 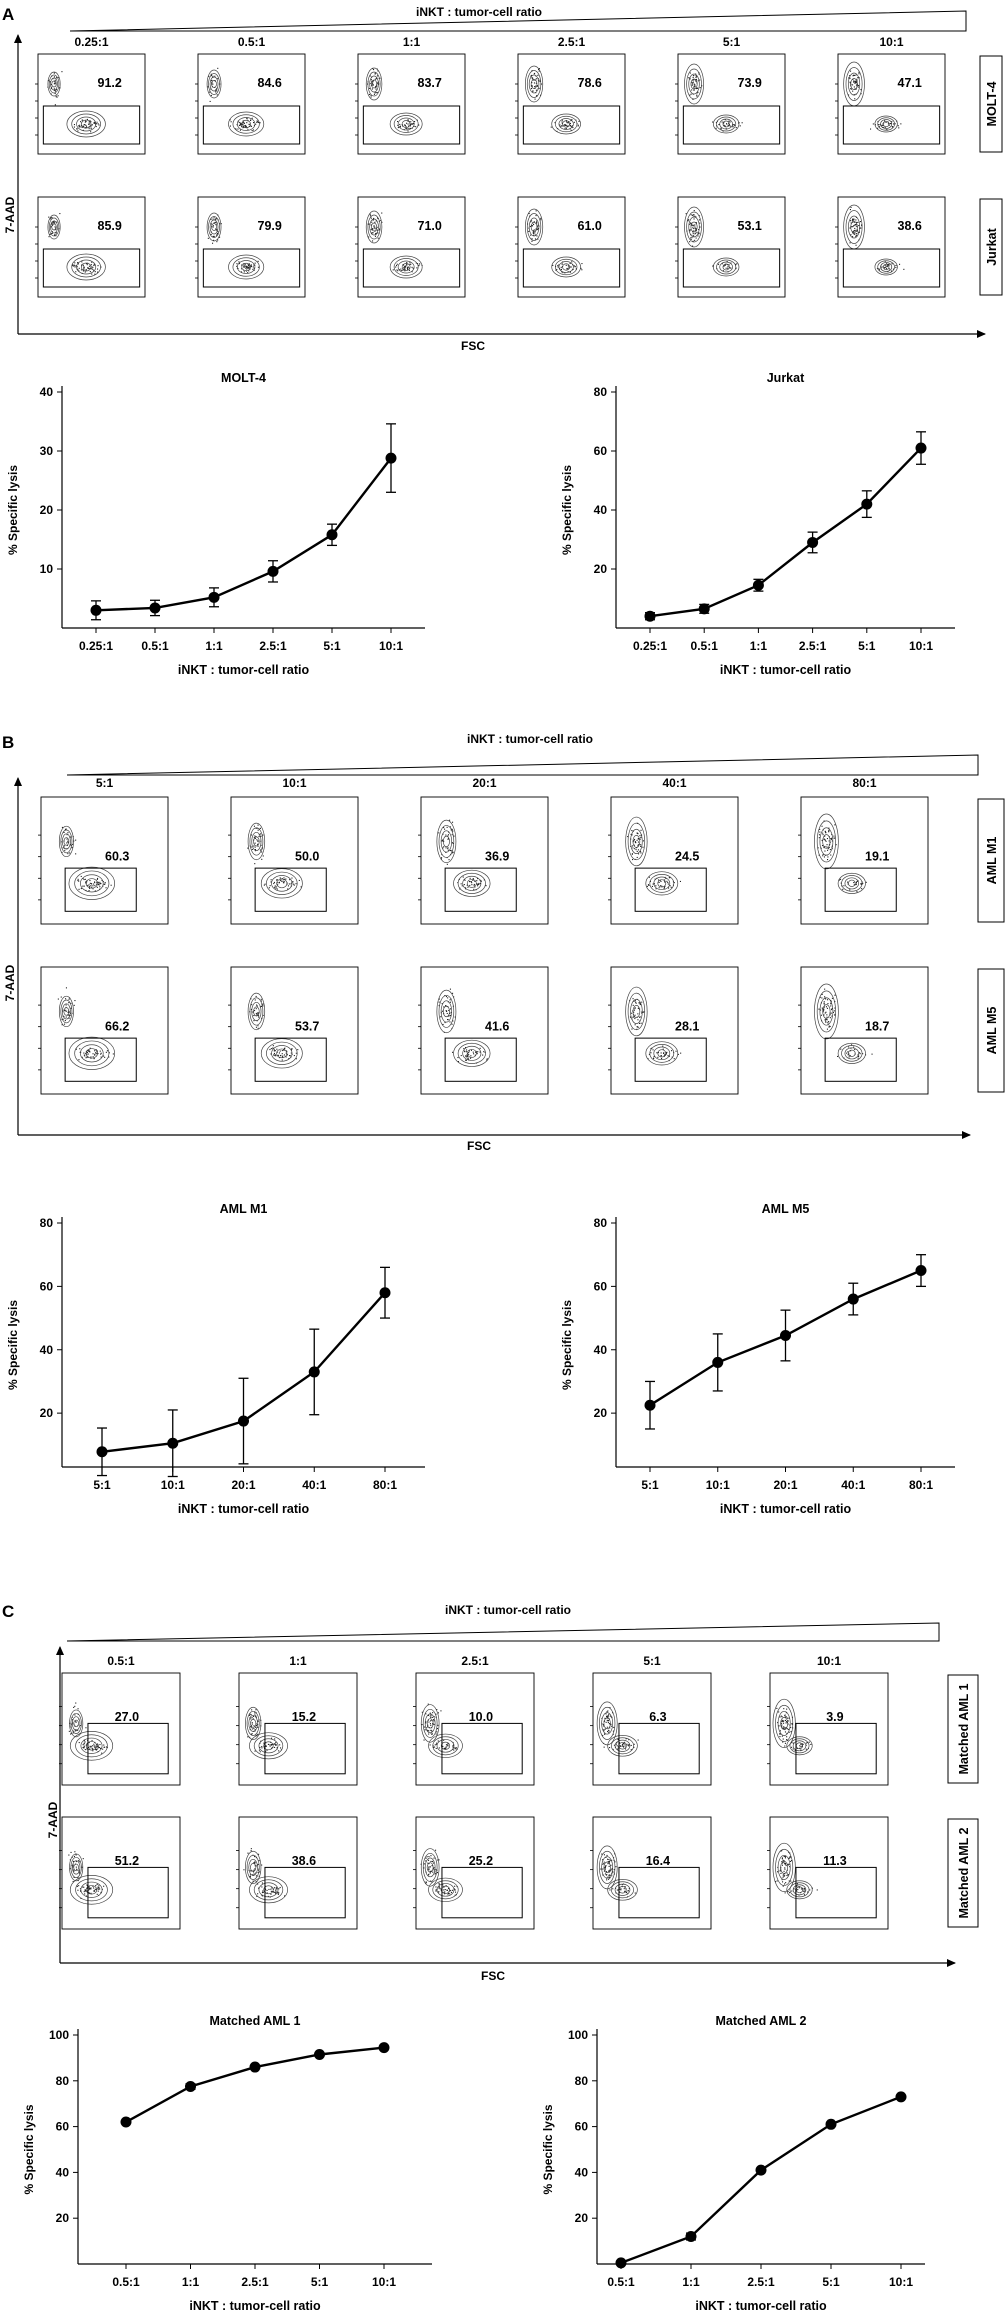 I want to click on row-label-box, so click(x=991, y=1030).